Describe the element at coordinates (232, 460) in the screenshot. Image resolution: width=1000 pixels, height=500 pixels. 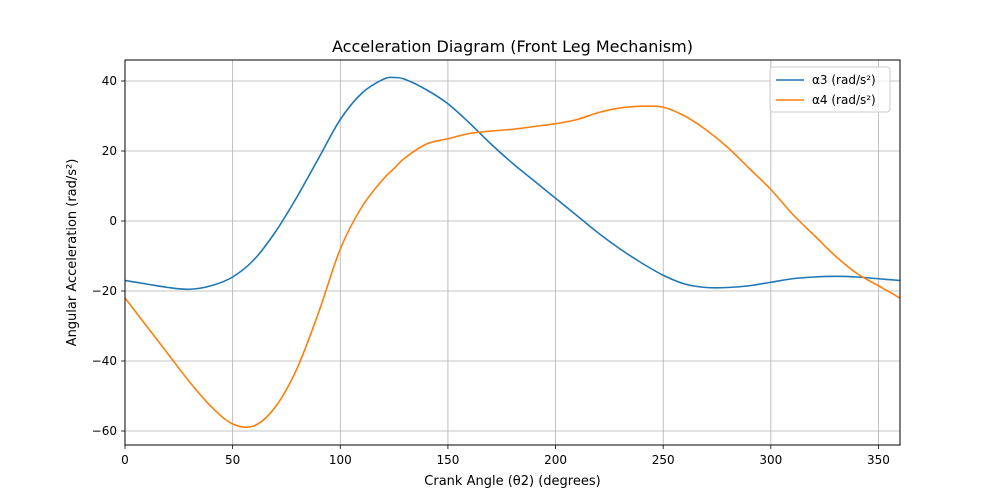
I see `x-tick-label: 50` at that location.